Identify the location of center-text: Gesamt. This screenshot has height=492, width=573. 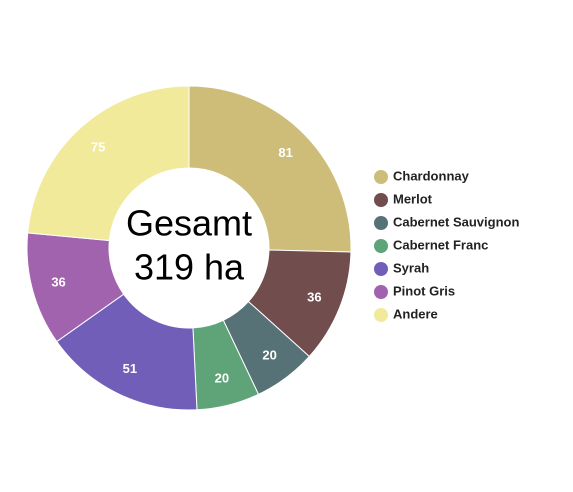
(189, 223).